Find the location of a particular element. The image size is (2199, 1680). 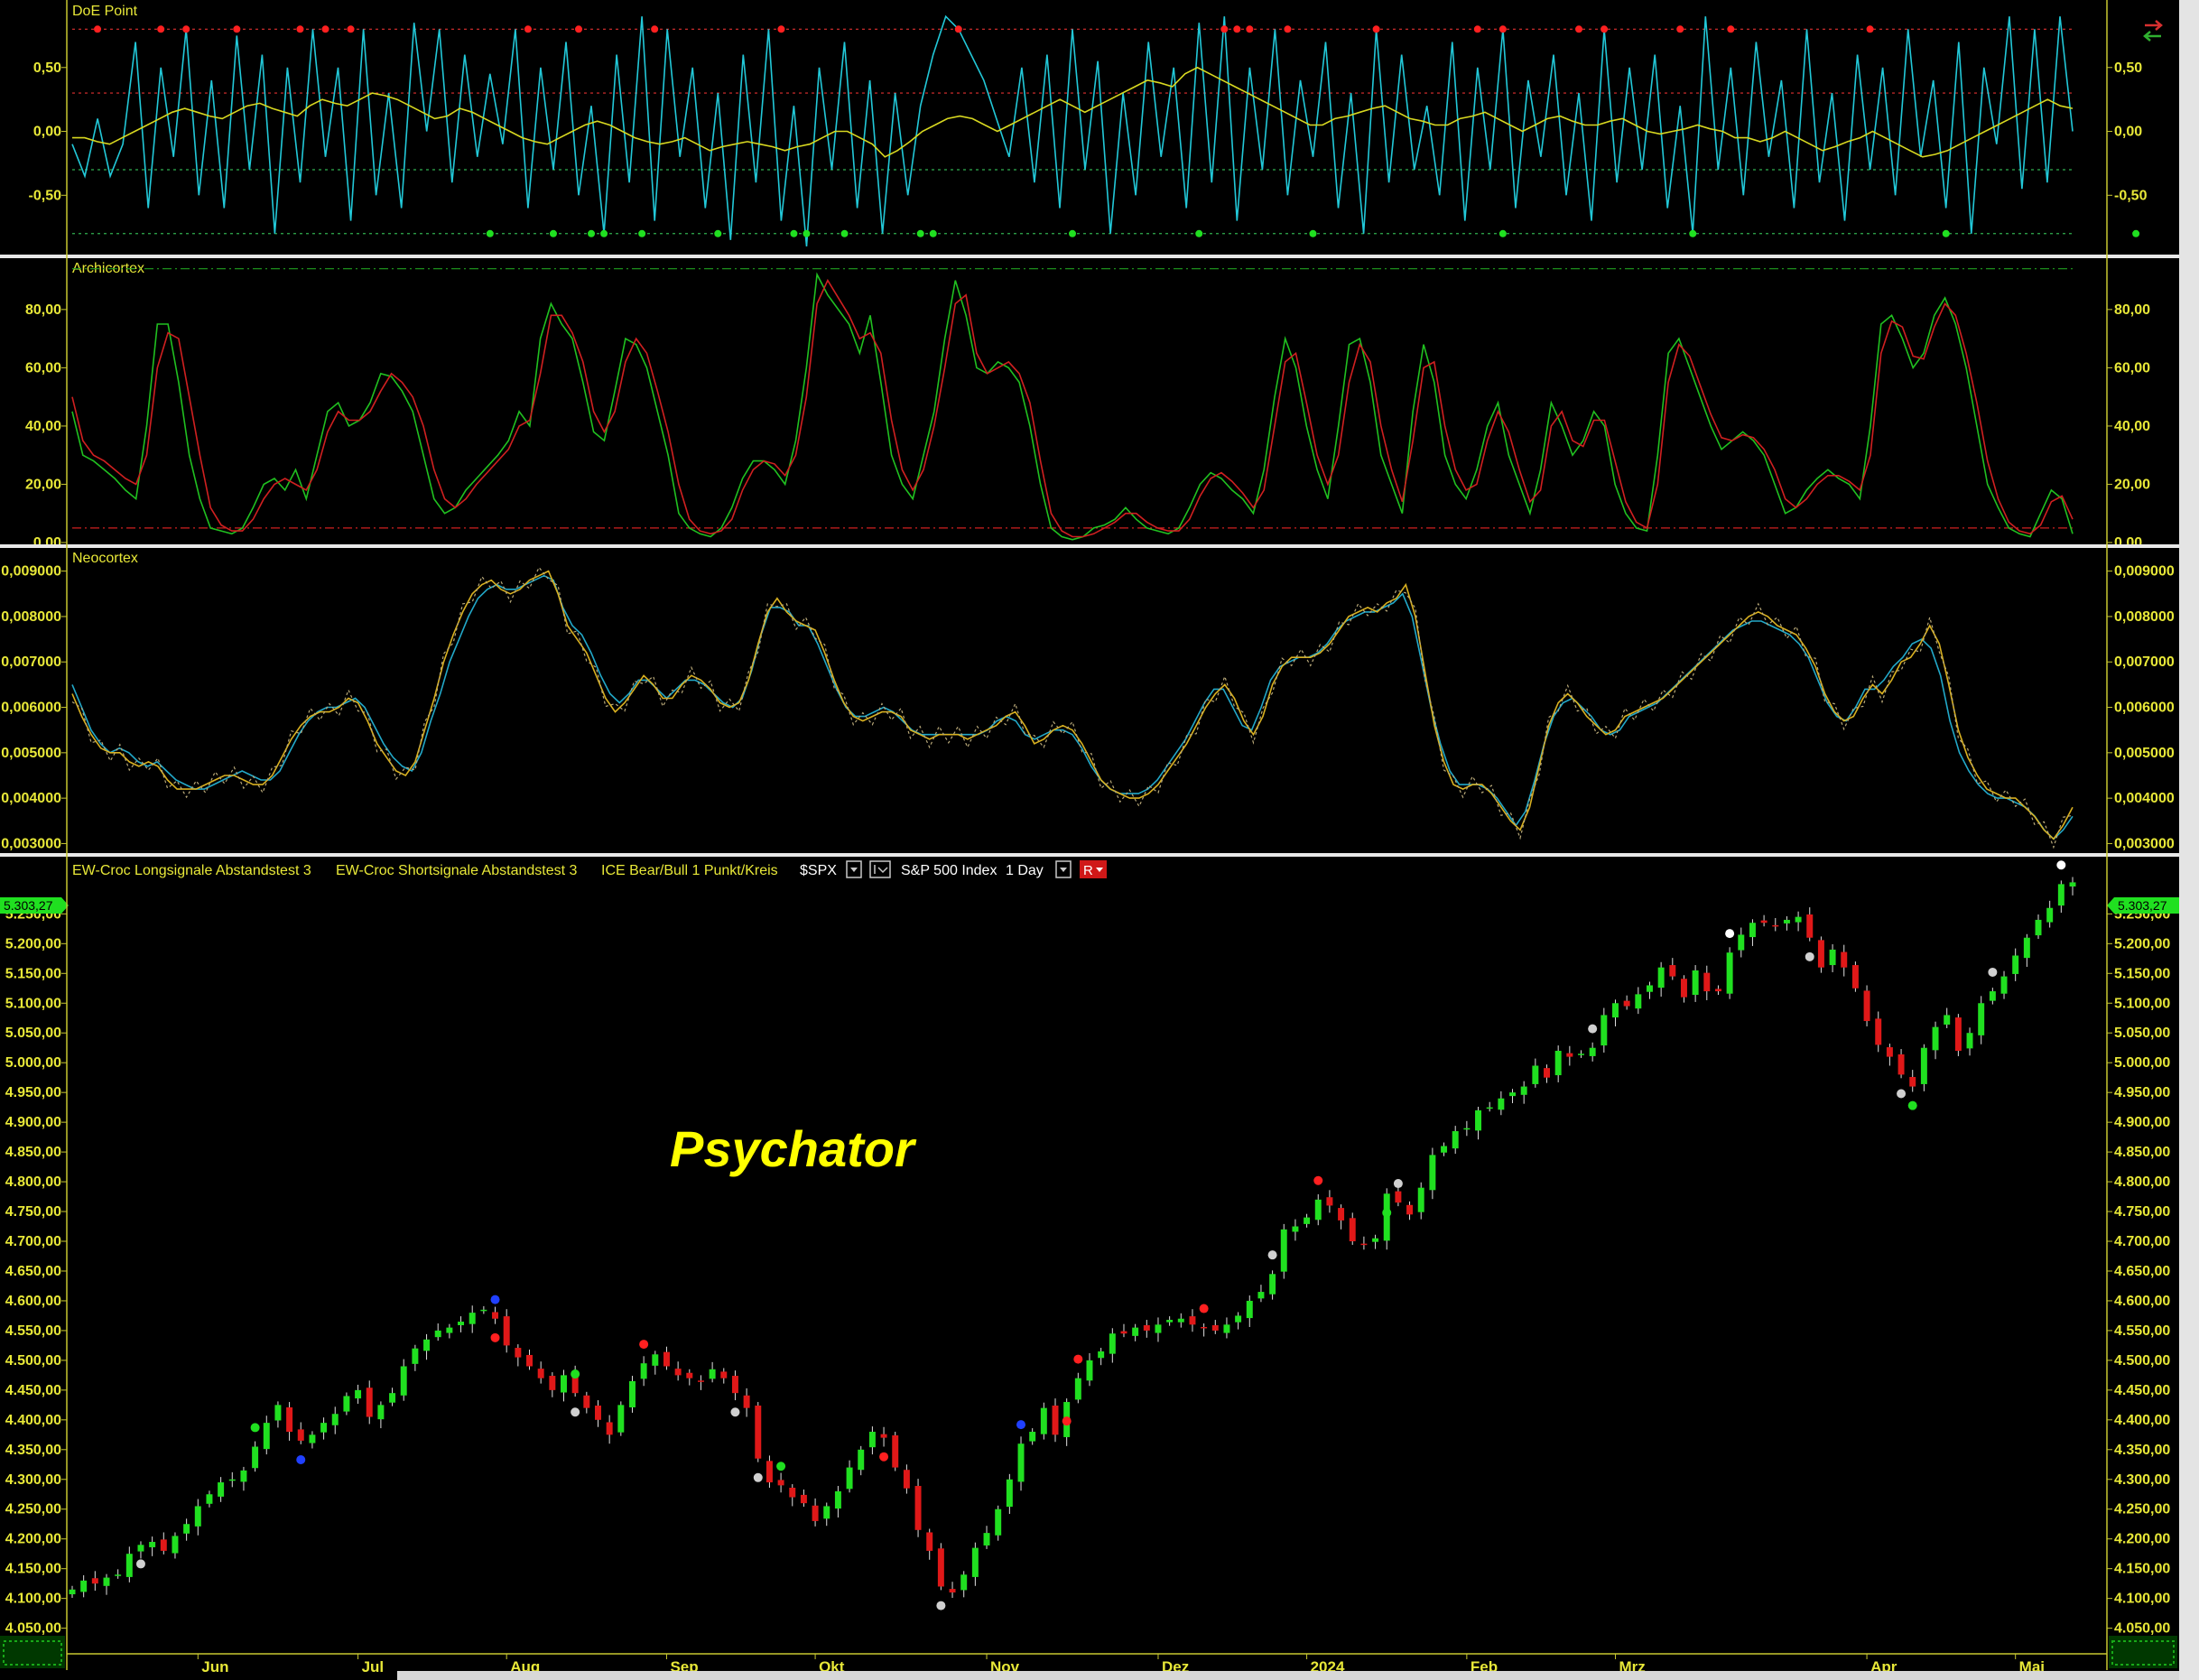

y-tick-label-left: 4.250,00 is located at coordinates (33, 1510).